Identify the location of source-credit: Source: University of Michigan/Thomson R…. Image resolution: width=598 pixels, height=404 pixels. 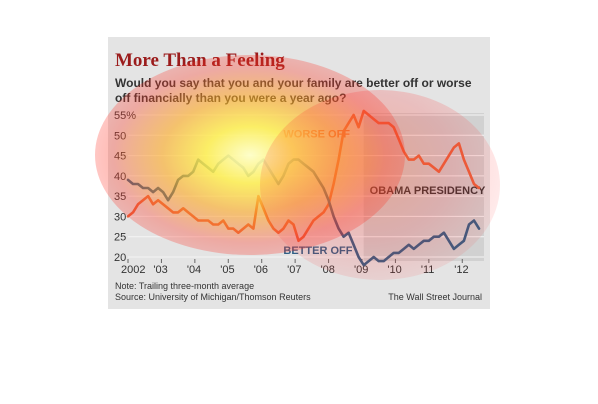
(213, 297).